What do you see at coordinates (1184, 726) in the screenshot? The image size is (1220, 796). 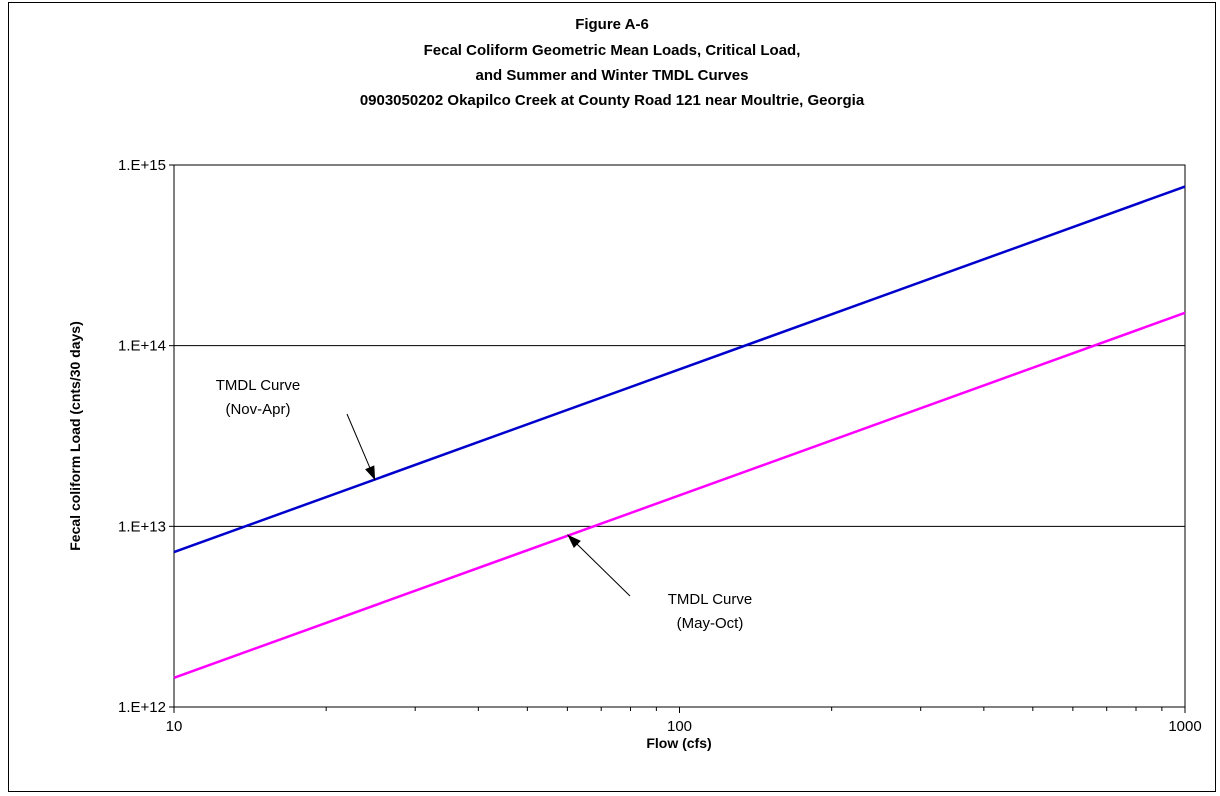 I see `x-tick-label: 1000` at bounding box center [1184, 726].